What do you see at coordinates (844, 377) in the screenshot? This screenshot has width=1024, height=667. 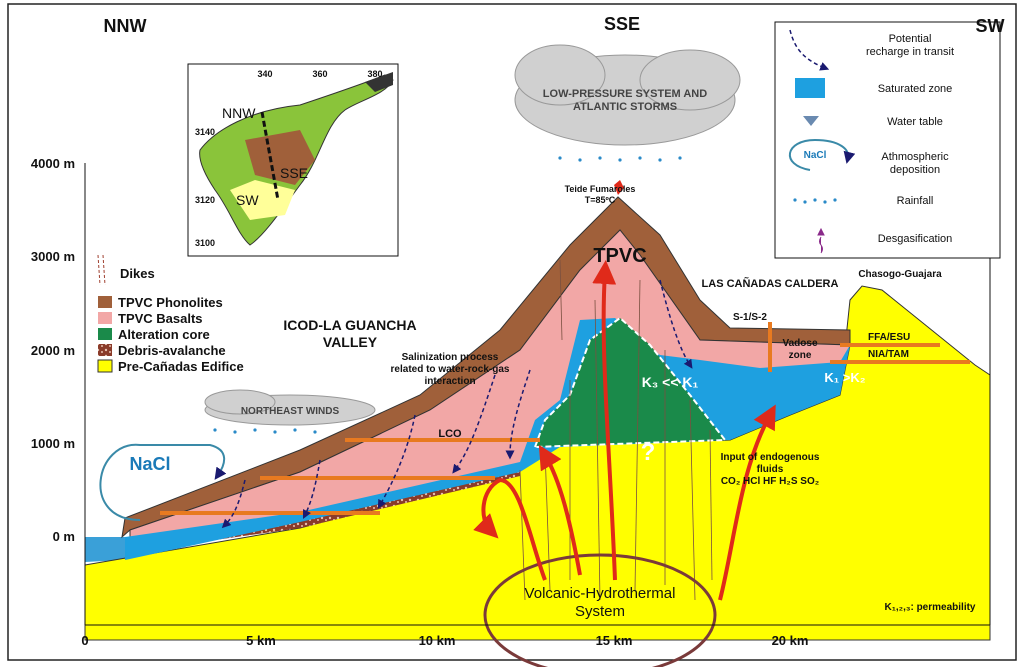 I see `annotation: K₁ >K₂` at bounding box center [844, 377].